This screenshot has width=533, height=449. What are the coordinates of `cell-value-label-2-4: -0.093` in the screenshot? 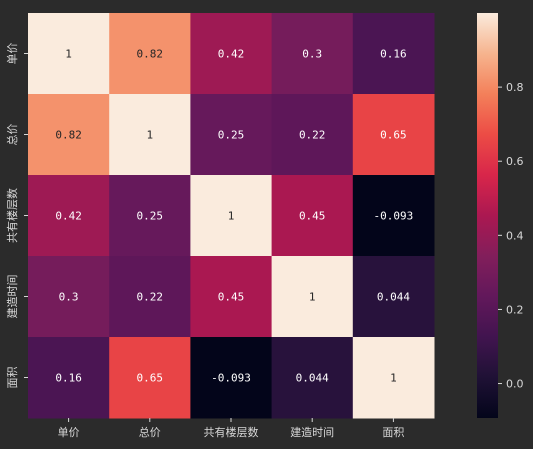 It's located at (394, 216).